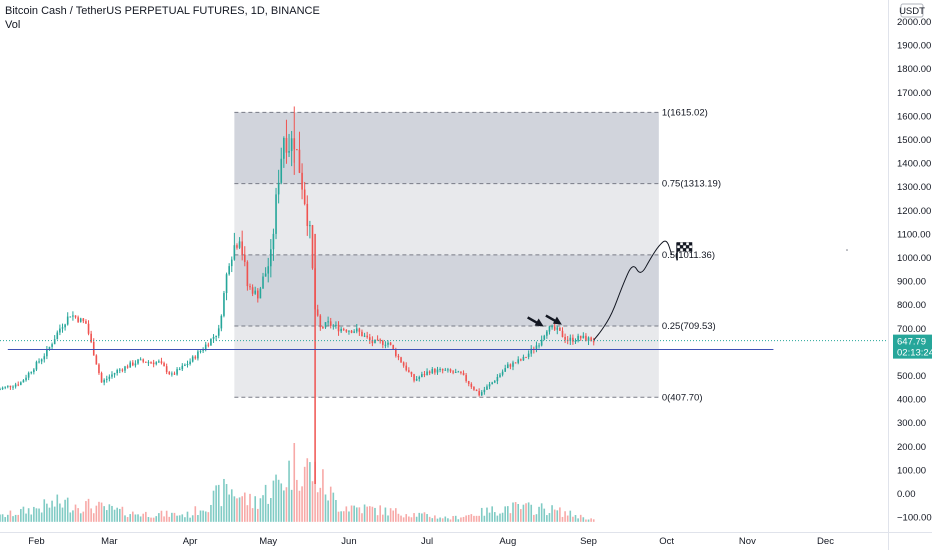 The height and width of the screenshot is (550, 932). I want to click on y-tick-label: 1000.00, so click(914, 258).